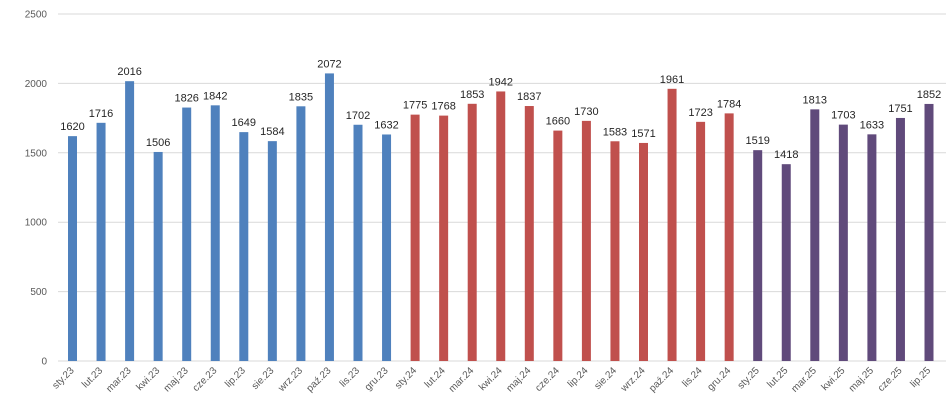 The height and width of the screenshot is (402, 948). I want to click on x-tick-label: sty.23, so click(64, 378).